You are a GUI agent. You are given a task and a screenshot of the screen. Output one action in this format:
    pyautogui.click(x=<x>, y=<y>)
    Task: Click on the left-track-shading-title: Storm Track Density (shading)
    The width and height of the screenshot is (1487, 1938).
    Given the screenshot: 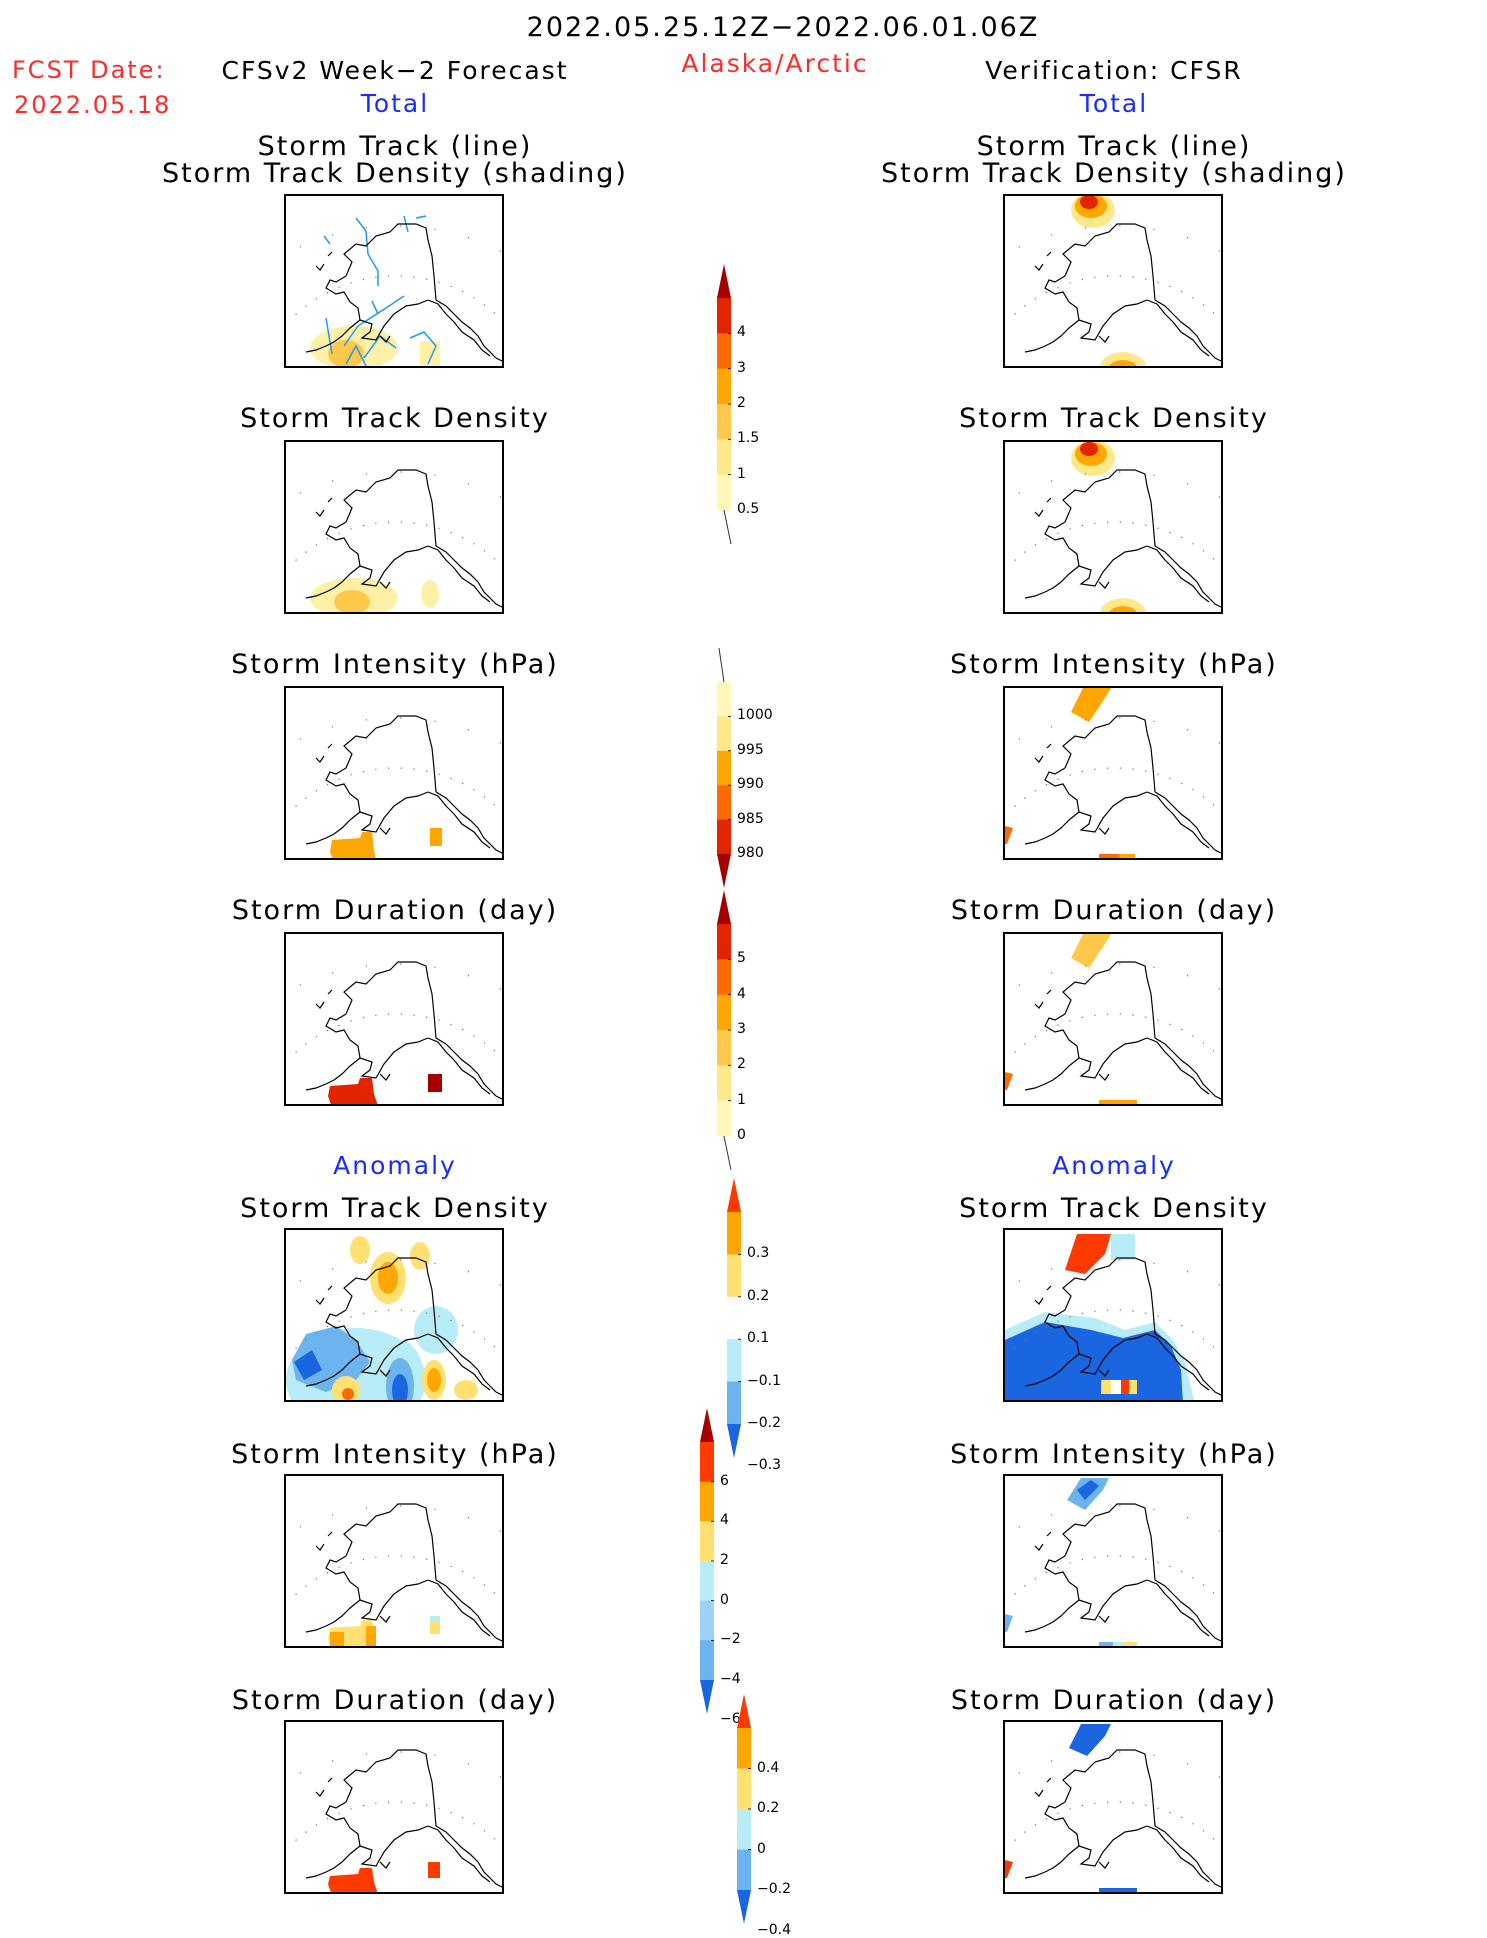 What is the action you would take?
    pyautogui.click(x=395, y=173)
    